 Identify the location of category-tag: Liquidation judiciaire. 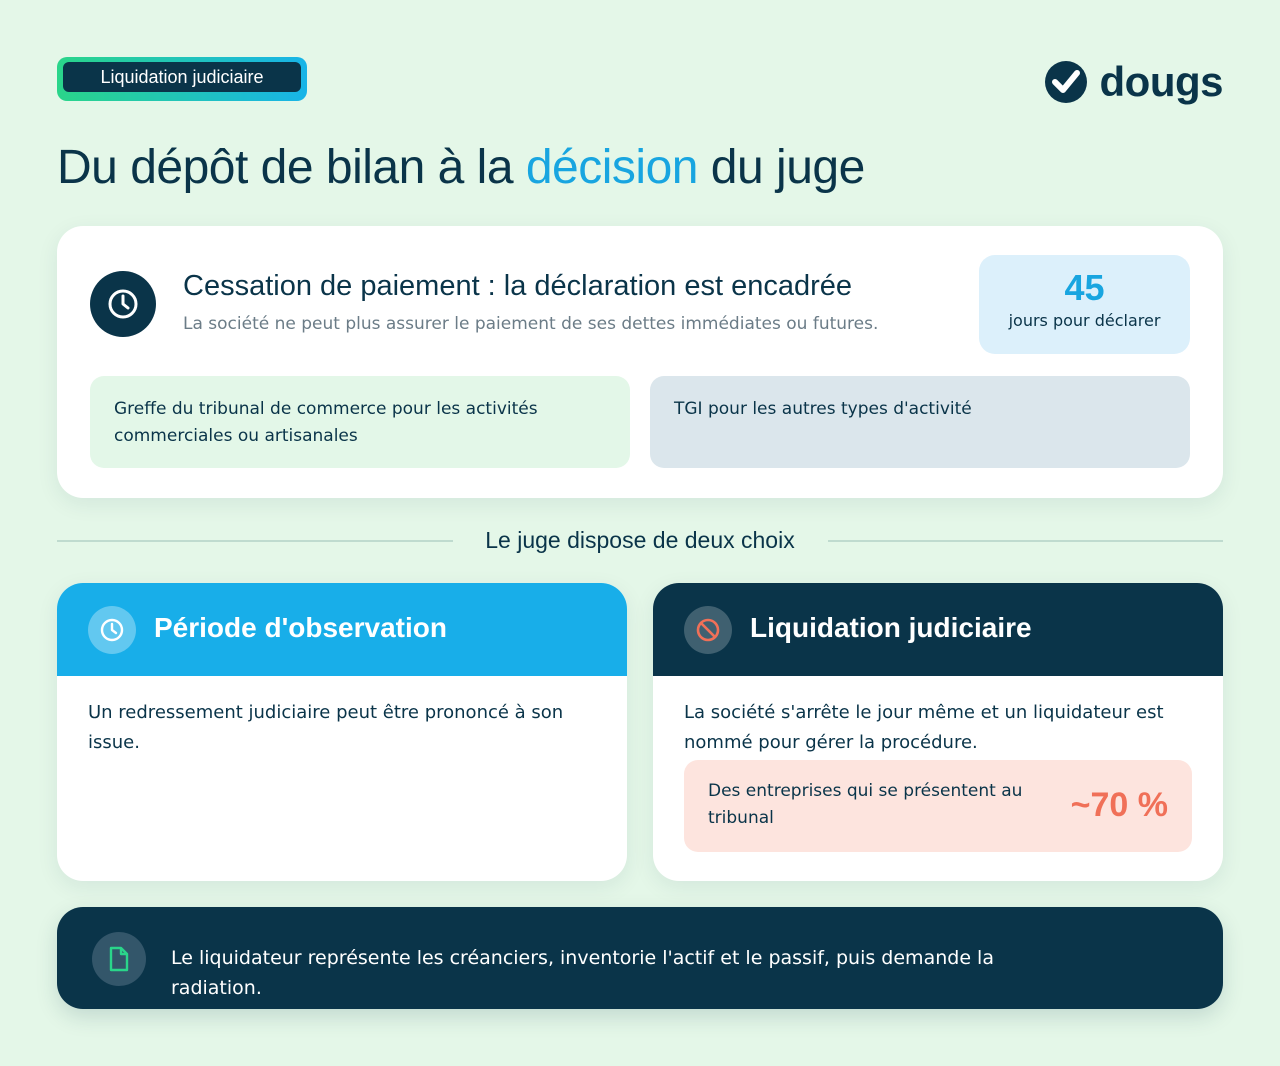
(182, 79).